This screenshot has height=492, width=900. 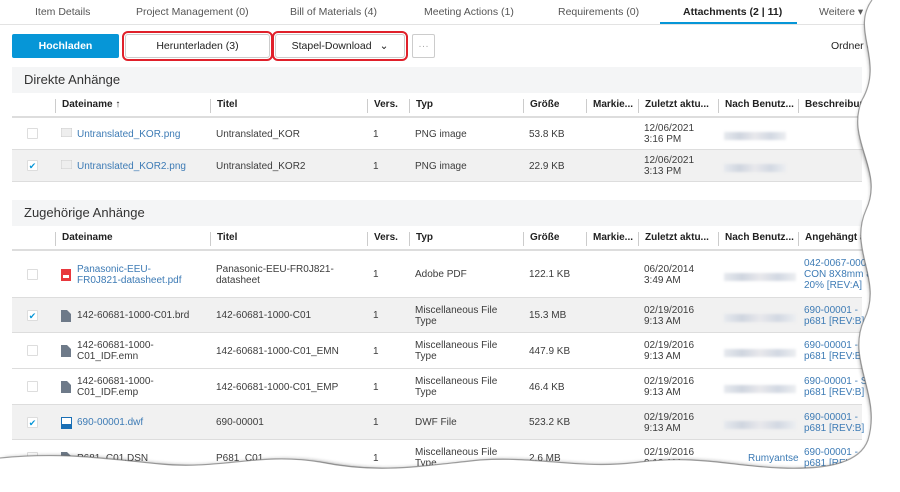 I want to click on file-size: 22.9 KB, so click(x=547, y=166).